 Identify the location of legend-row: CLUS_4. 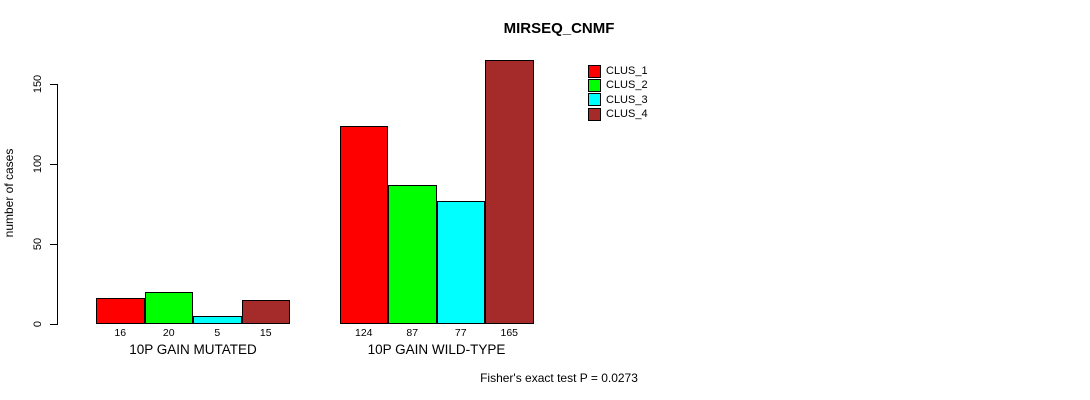
(618, 114).